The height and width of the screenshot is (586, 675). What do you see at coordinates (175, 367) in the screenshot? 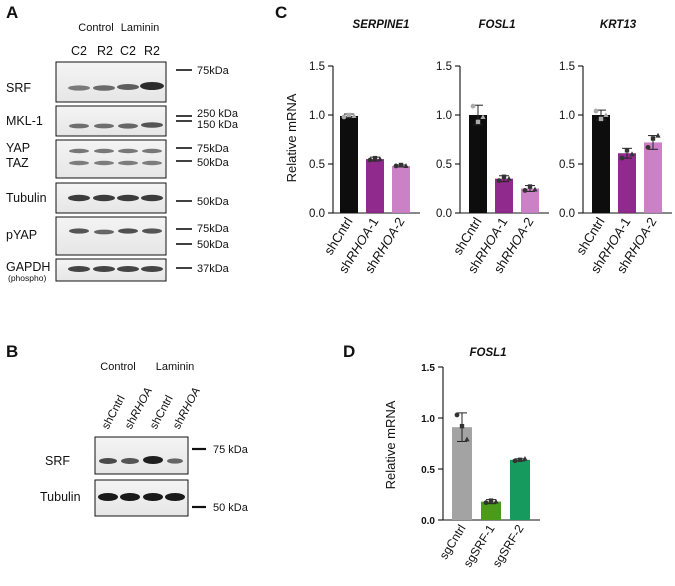
I see `panel-b-group-laminin: Laminin` at bounding box center [175, 367].